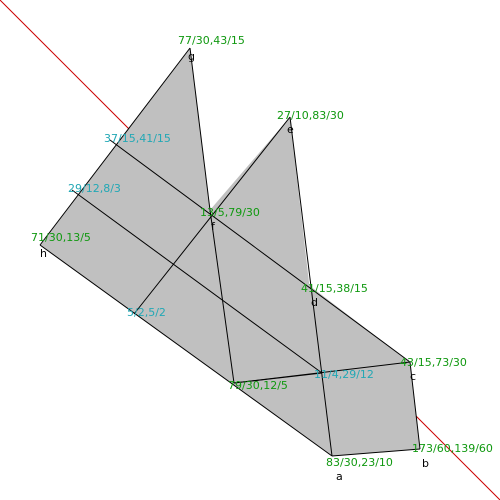  Describe the element at coordinates (258, 385) in the screenshot. I see `coord-label-p4: 79/30,12/5` at that location.